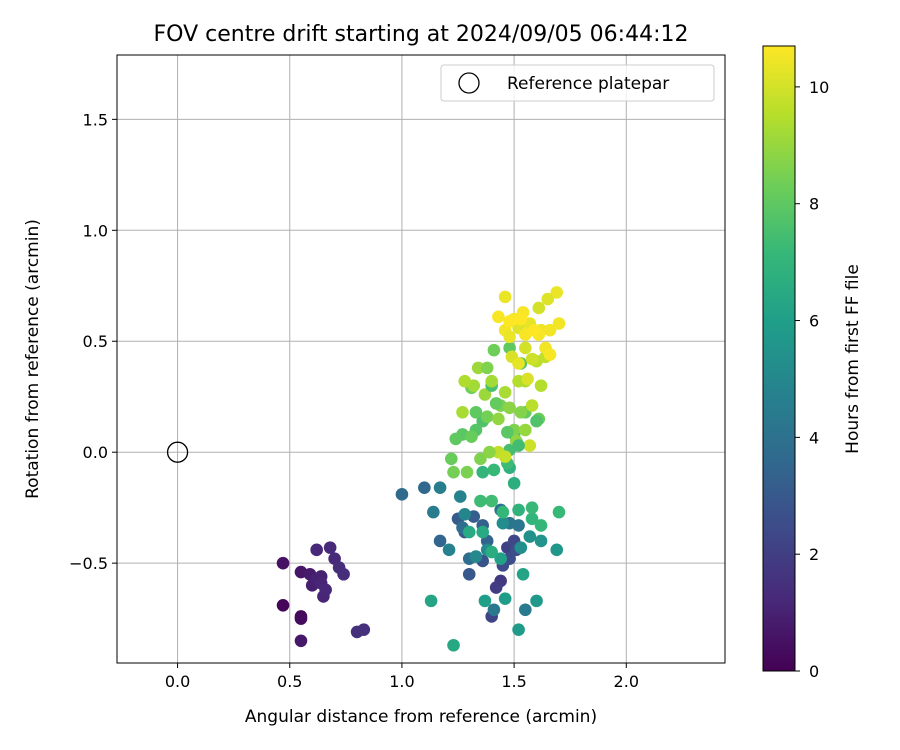 The height and width of the screenshot is (750, 900). I want to click on legend-reference-marker, so click(469, 83).